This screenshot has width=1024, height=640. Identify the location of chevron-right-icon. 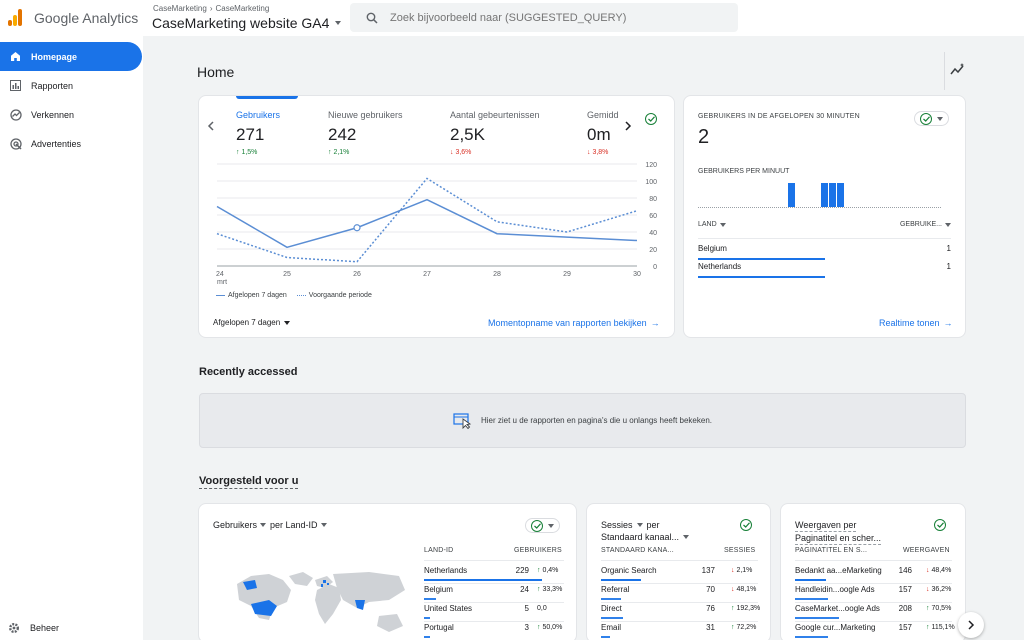
(628, 126).